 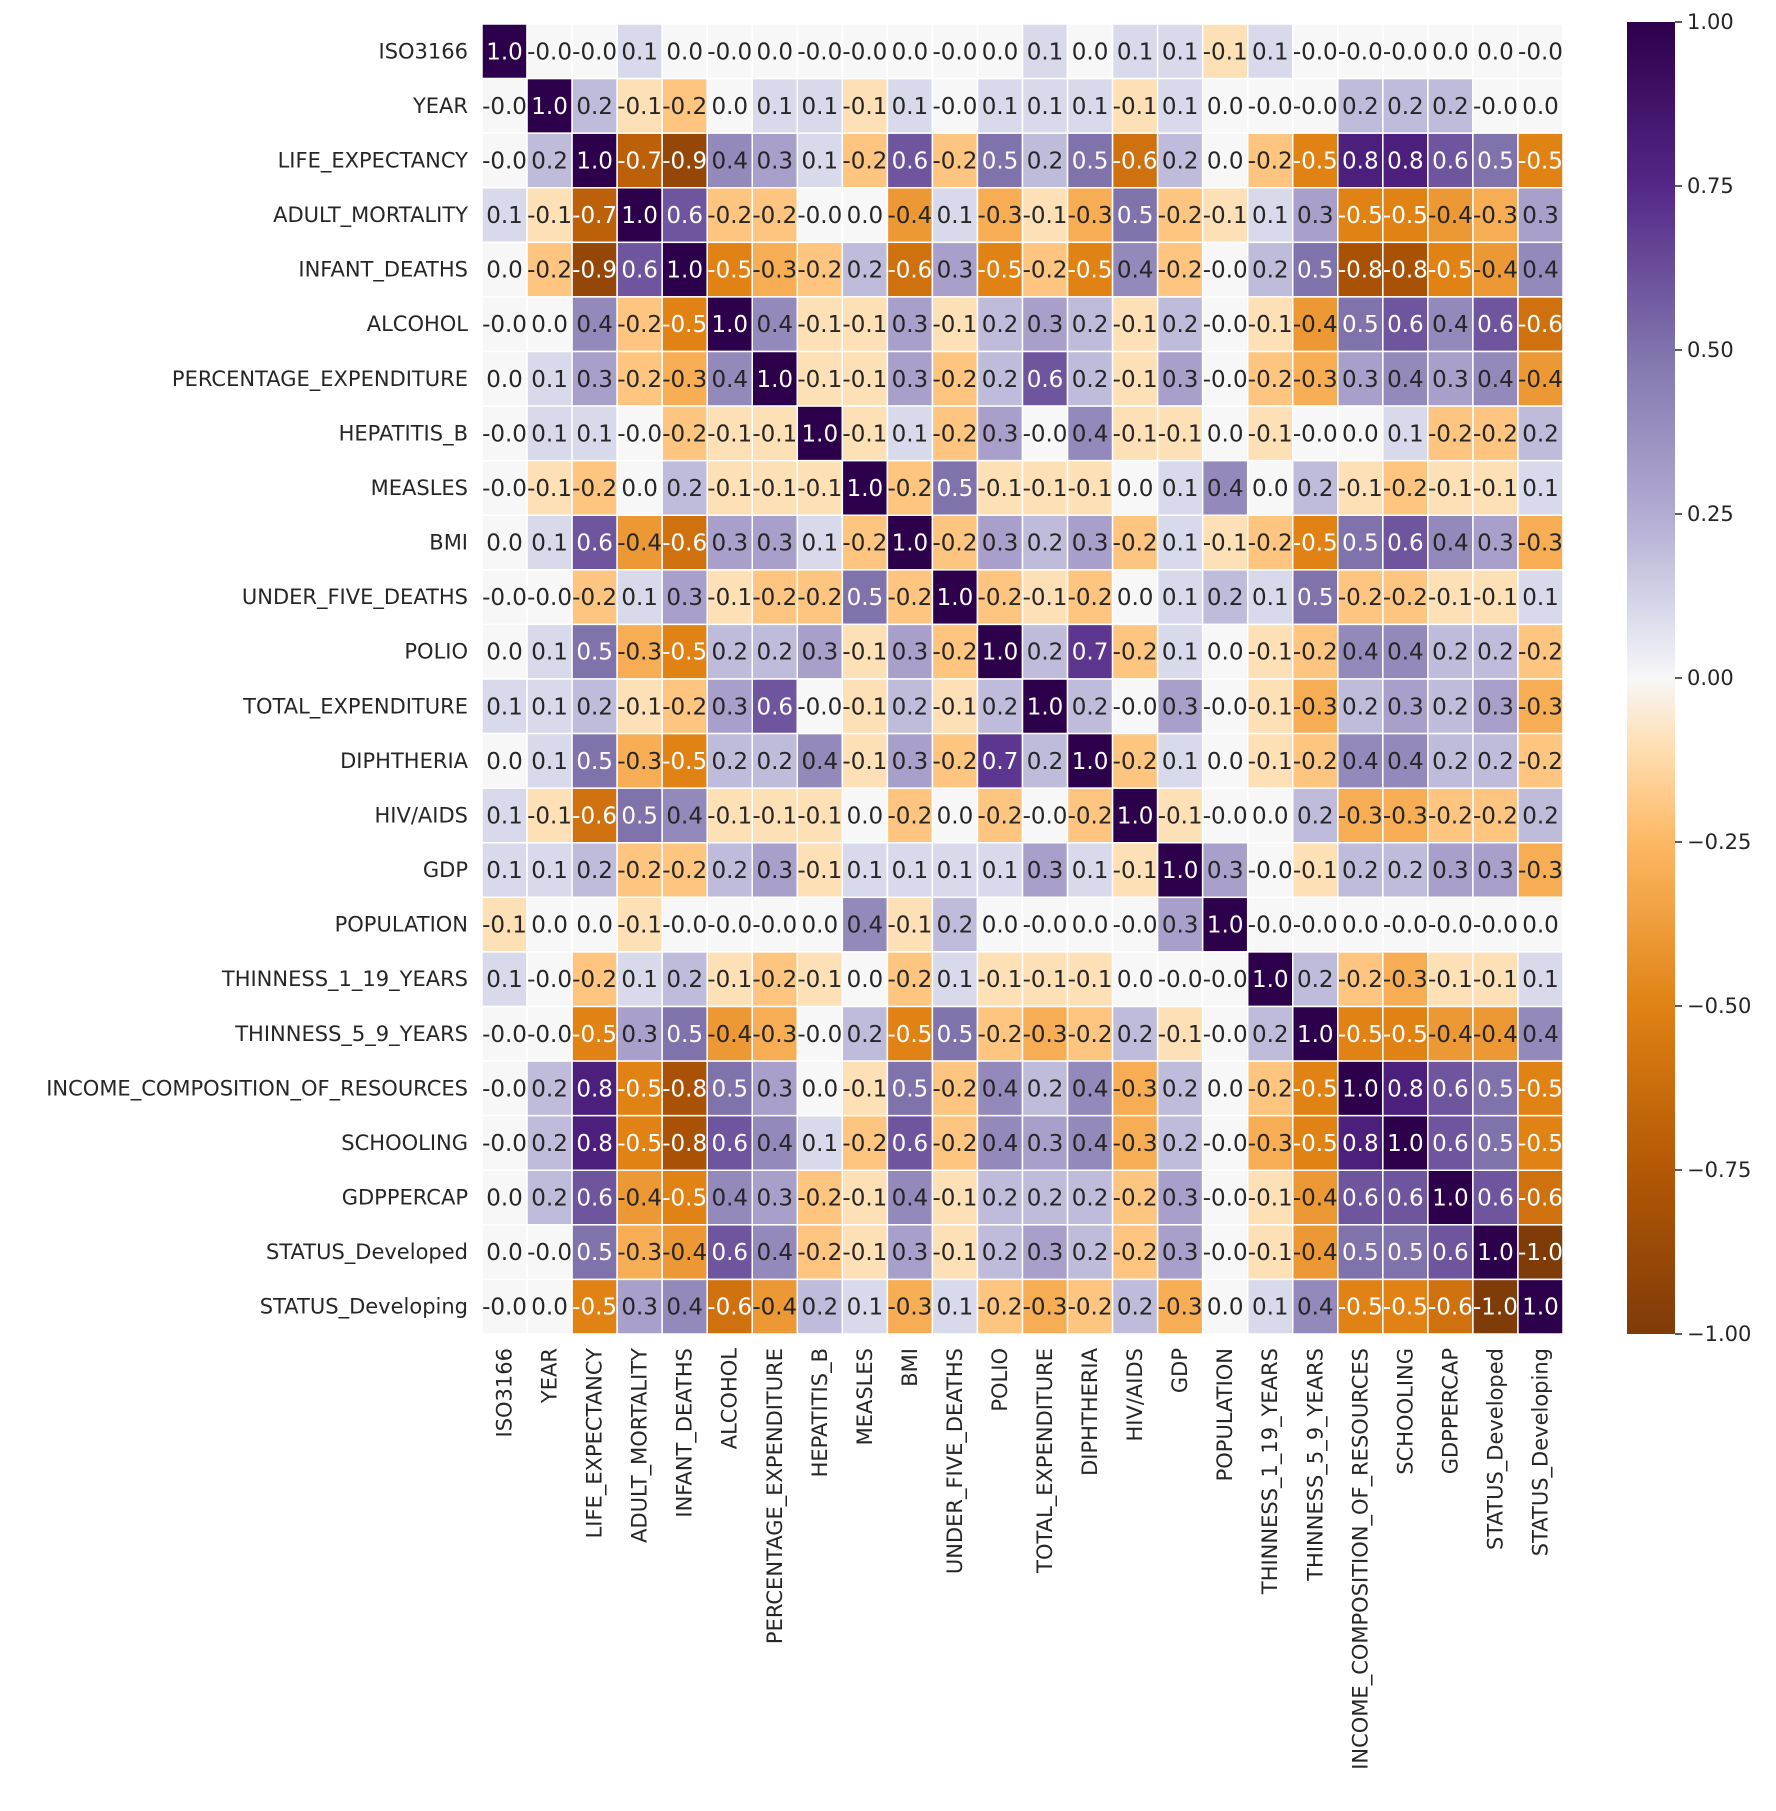 What do you see at coordinates (1315, 1308) in the screenshot?
I see `cell-label-23-18: 0.4` at bounding box center [1315, 1308].